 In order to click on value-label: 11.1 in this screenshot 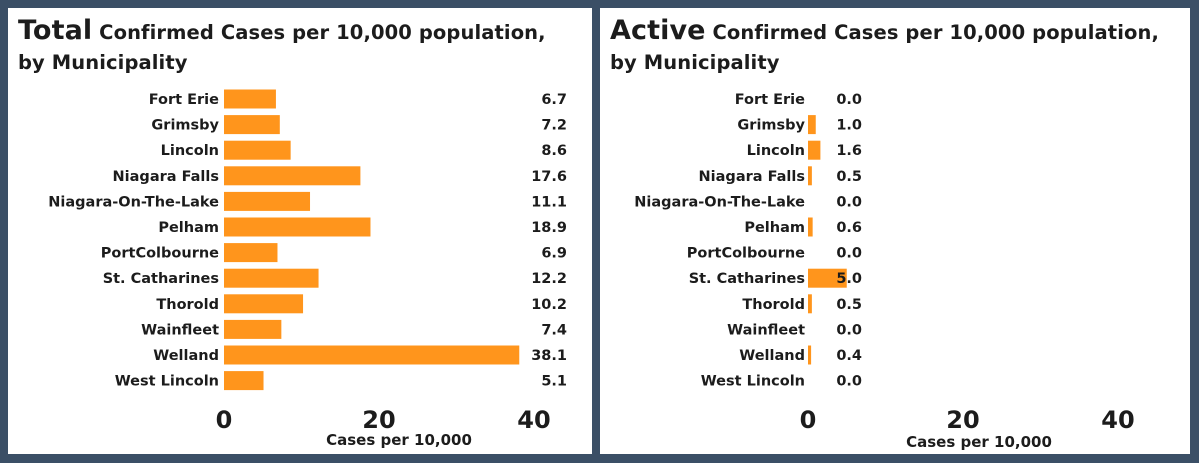, I will do `click(549, 202)`.